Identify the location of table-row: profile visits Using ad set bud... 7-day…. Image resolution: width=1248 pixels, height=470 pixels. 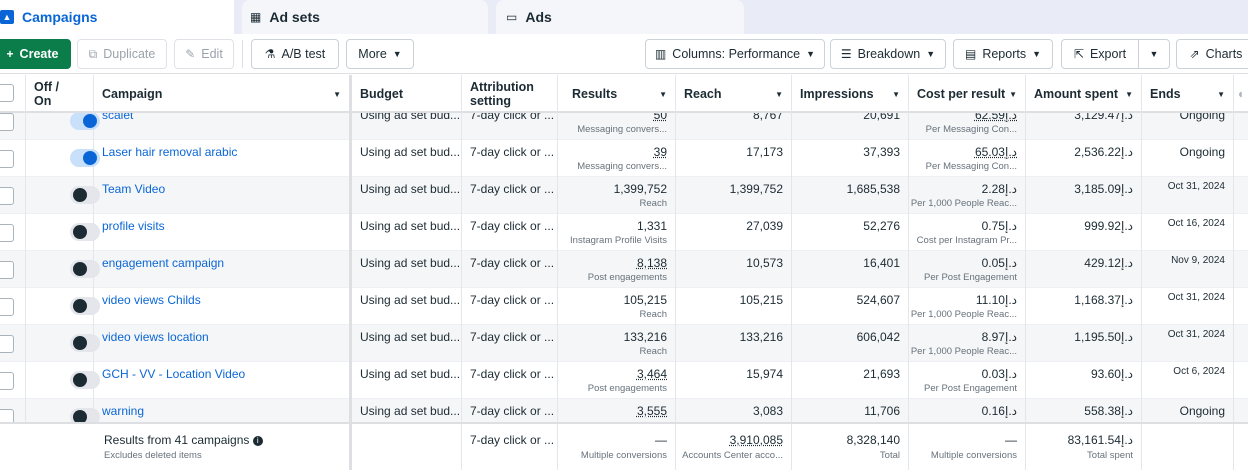
(624, 232).